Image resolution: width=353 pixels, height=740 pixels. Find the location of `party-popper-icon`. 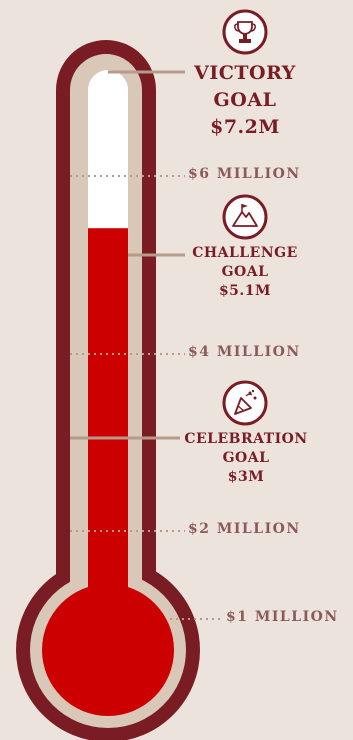

party-popper-icon is located at coordinates (245, 403).